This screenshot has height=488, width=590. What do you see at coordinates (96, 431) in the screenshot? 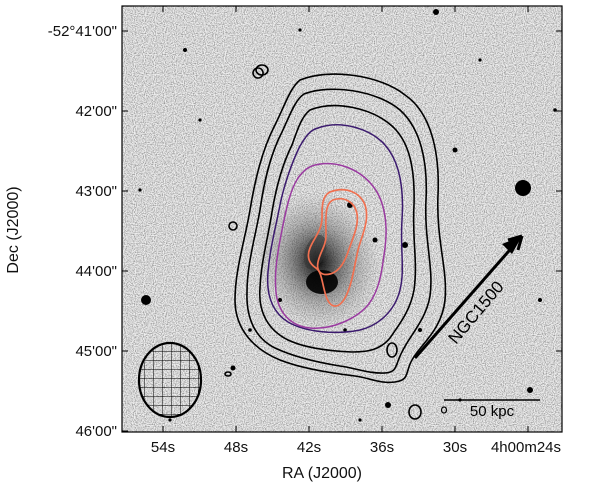
I see `y-tick-label: 46'00"` at bounding box center [96, 431].